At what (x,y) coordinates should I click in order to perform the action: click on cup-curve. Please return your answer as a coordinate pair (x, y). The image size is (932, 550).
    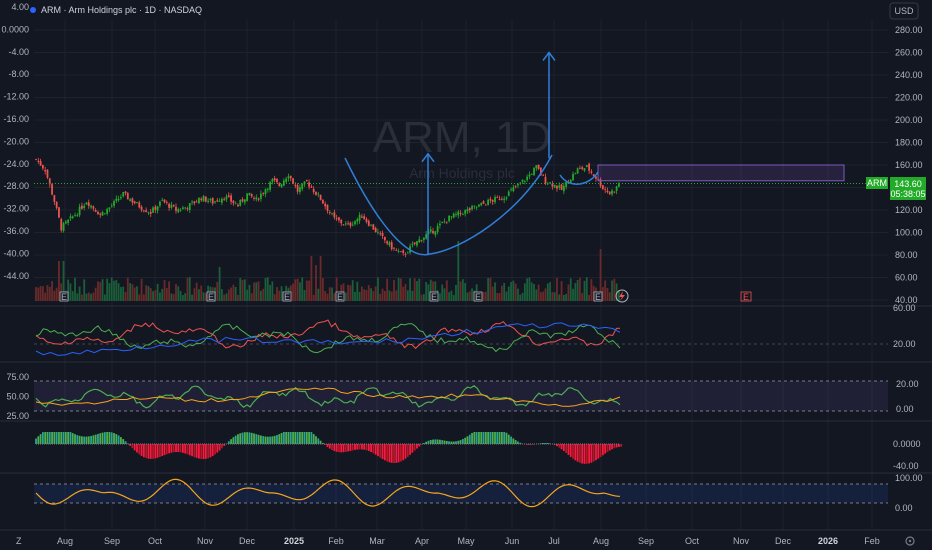
    Looking at the image, I should click on (448, 205).